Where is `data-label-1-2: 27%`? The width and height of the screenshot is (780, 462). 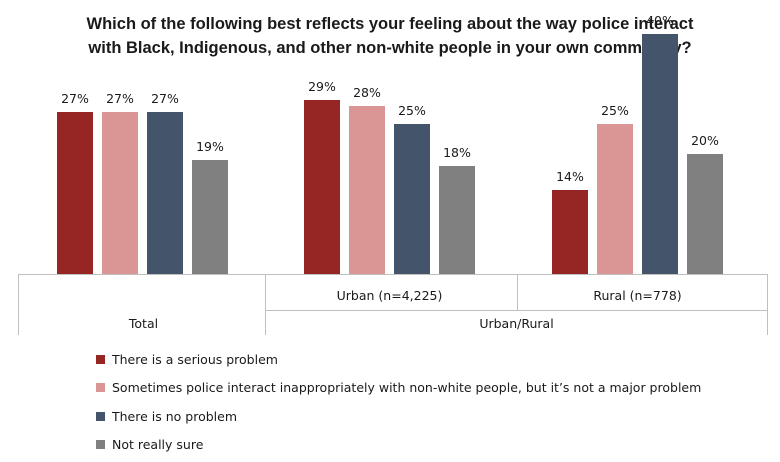
data-label-1-2: 27% is located at coordinates (120, 98).